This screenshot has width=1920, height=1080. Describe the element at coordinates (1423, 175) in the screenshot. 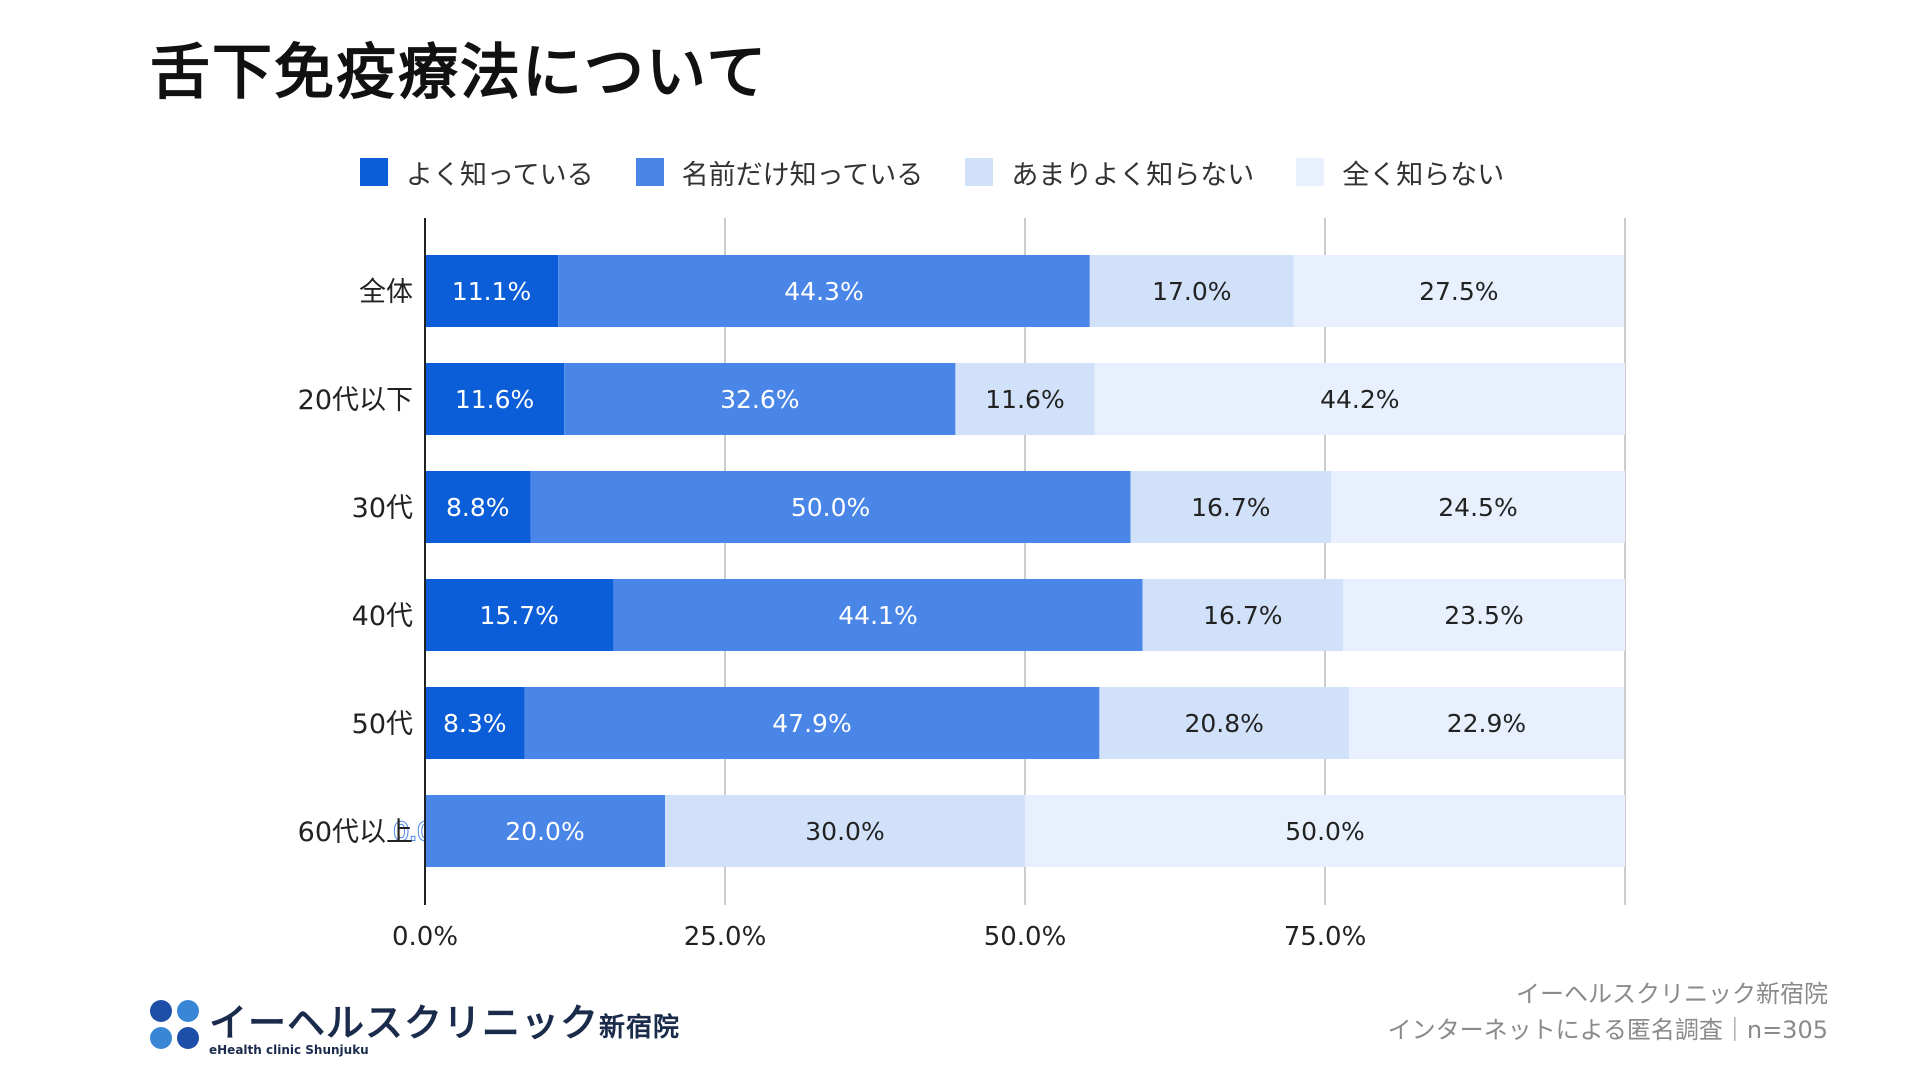

I see `legend-label: 全く知らない` at that location.